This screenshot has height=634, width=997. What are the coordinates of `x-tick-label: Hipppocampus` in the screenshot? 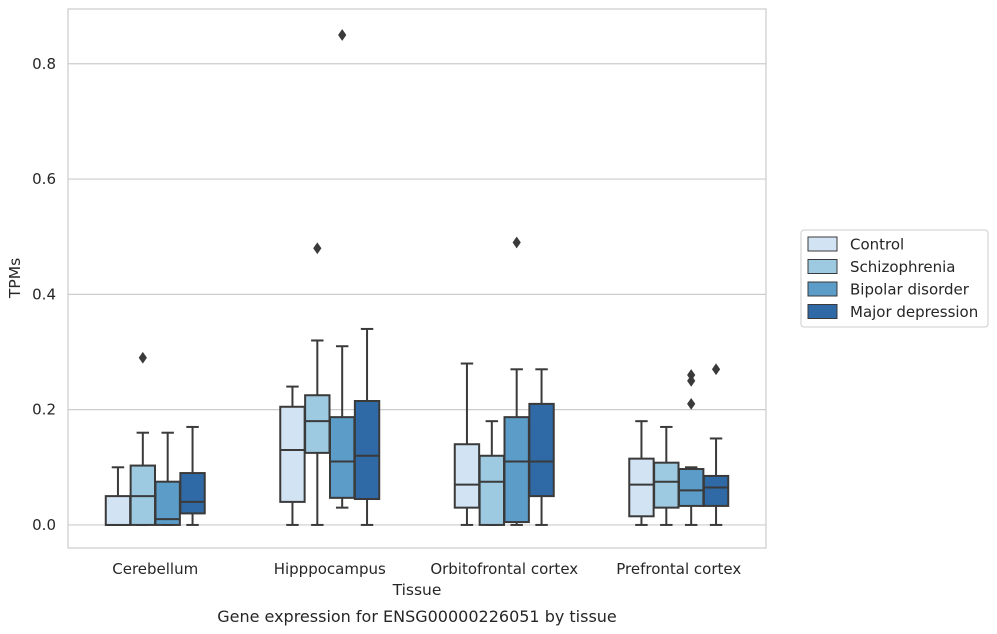 It's located at (330, 569).